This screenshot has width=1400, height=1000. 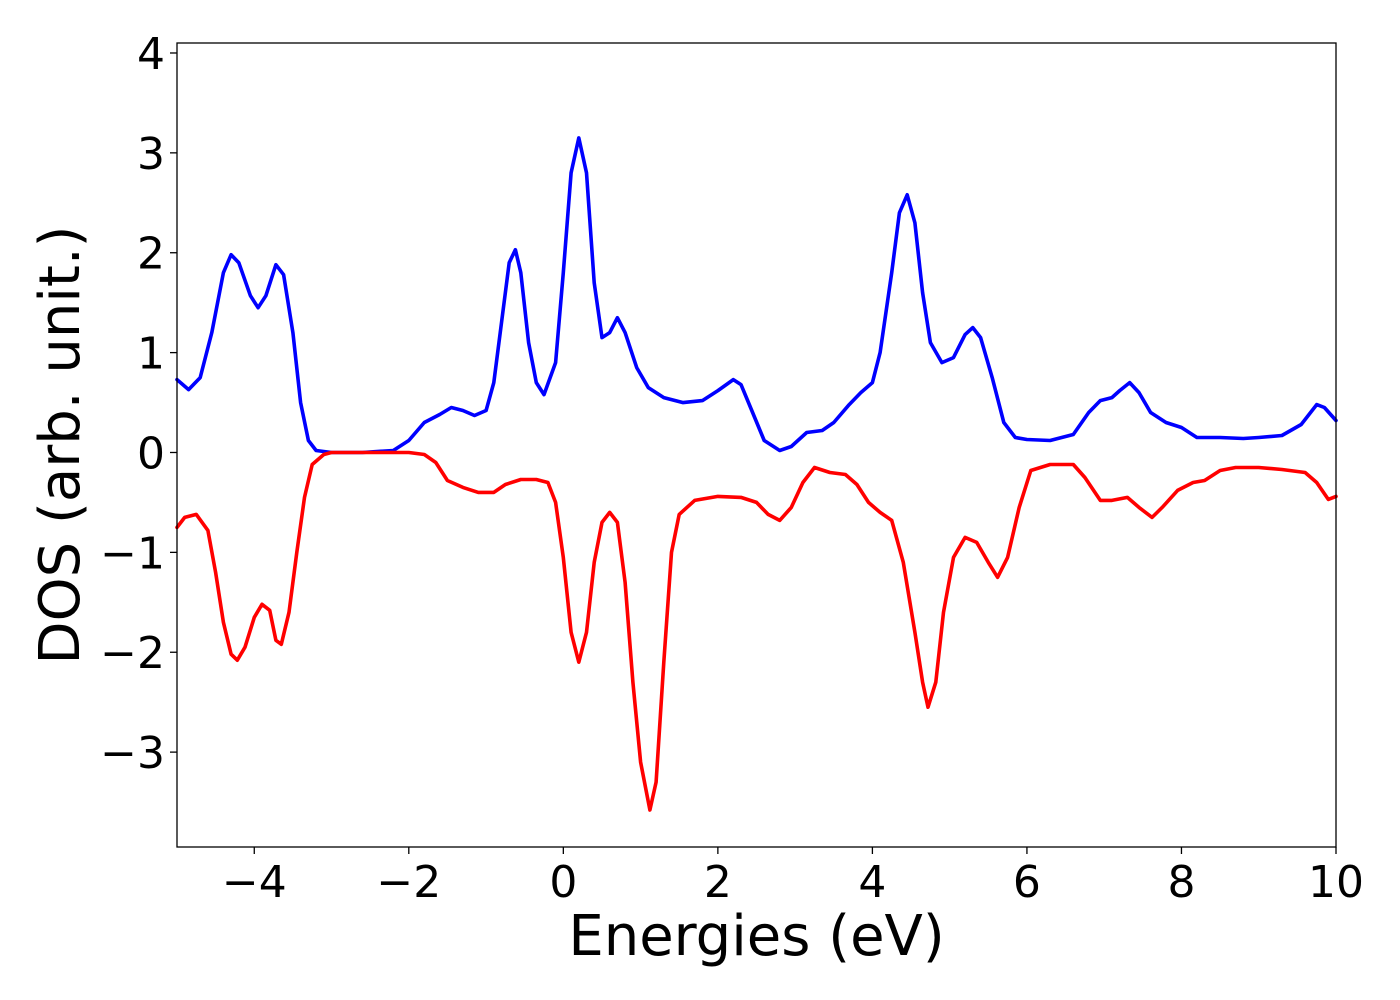 I want to click on y-axis-ticks: −3 −2 −1 0 1 2 3 4, so click(x=138, y=404).